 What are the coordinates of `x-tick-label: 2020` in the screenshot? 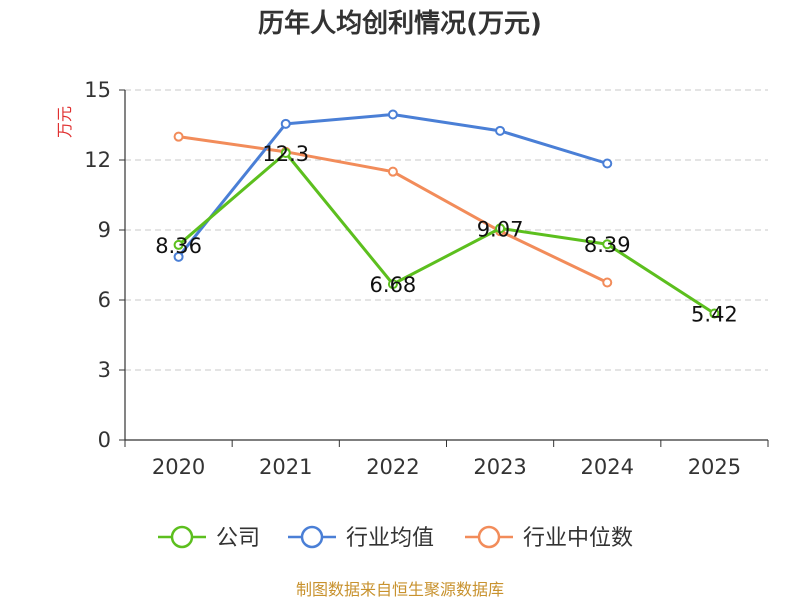 It's located at (178, 467).